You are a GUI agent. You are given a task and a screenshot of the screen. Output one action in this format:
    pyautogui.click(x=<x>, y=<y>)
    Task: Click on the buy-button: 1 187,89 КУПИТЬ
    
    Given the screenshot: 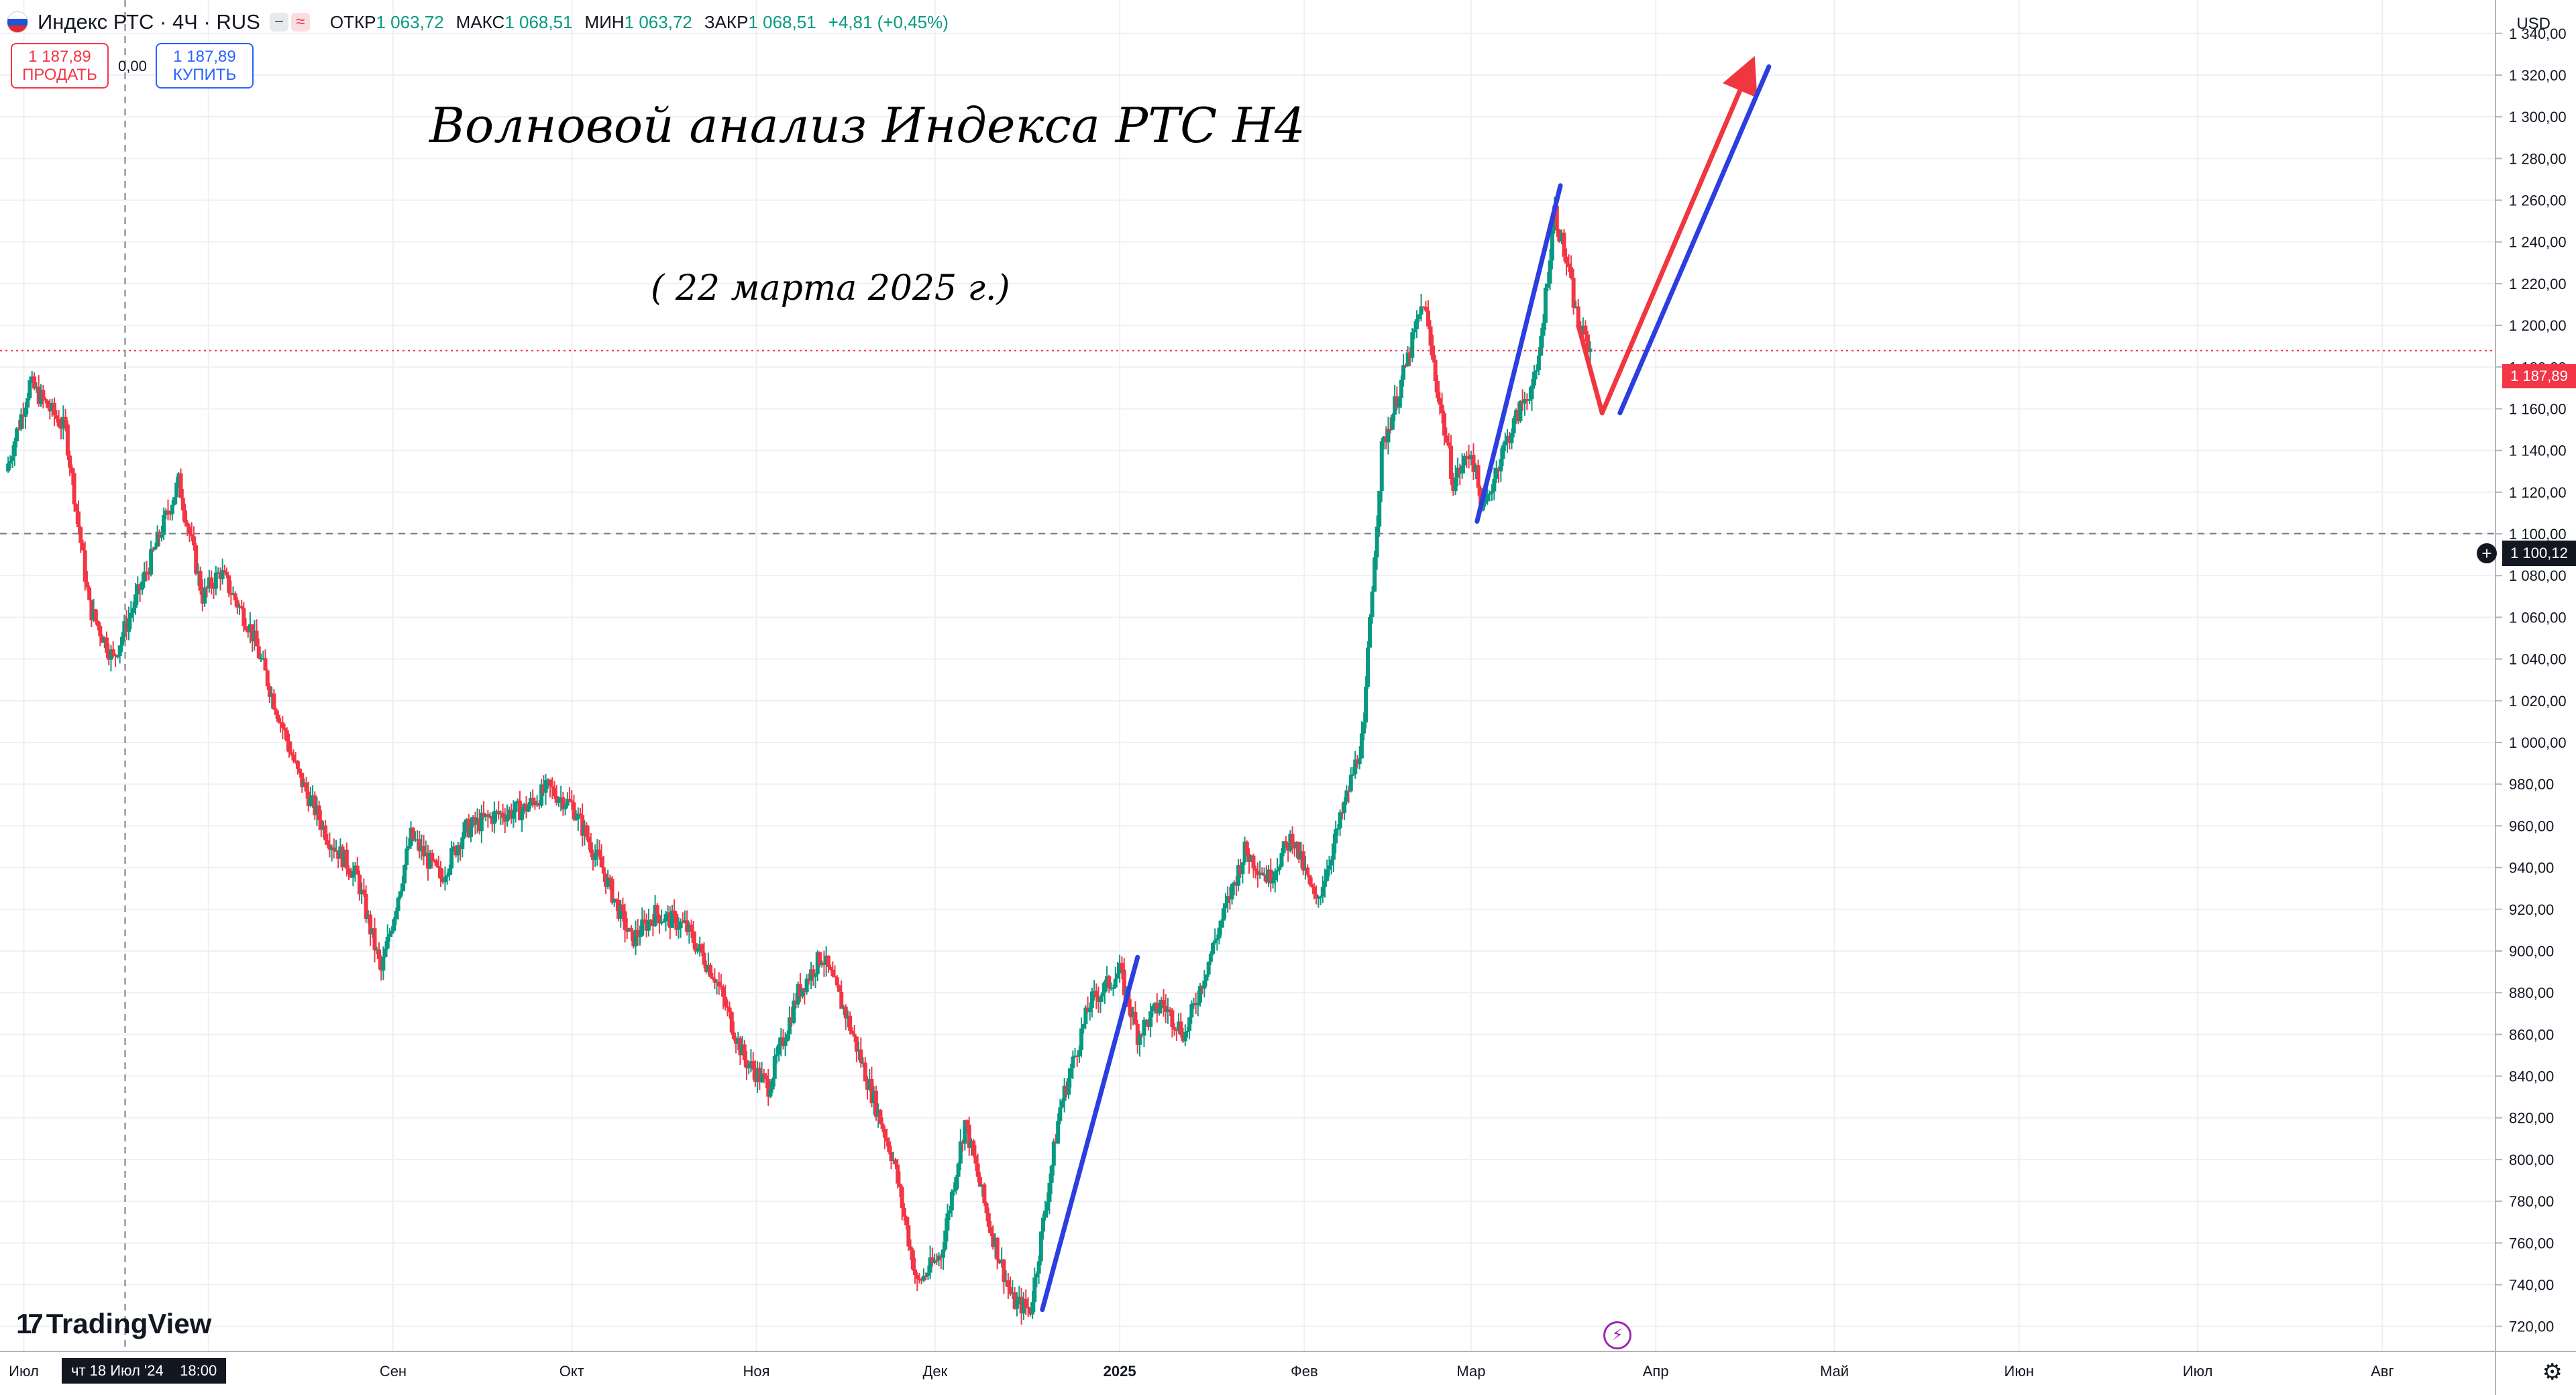 What is the action you would take?
    pyautogui.click(x=205, y=66)
    